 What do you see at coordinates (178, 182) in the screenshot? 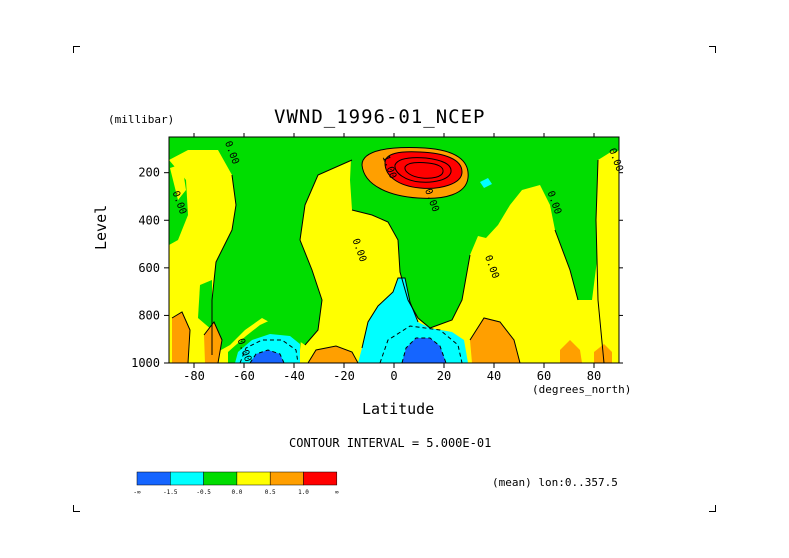
I see `yellow-island-south` at bounding box center [178, 182].